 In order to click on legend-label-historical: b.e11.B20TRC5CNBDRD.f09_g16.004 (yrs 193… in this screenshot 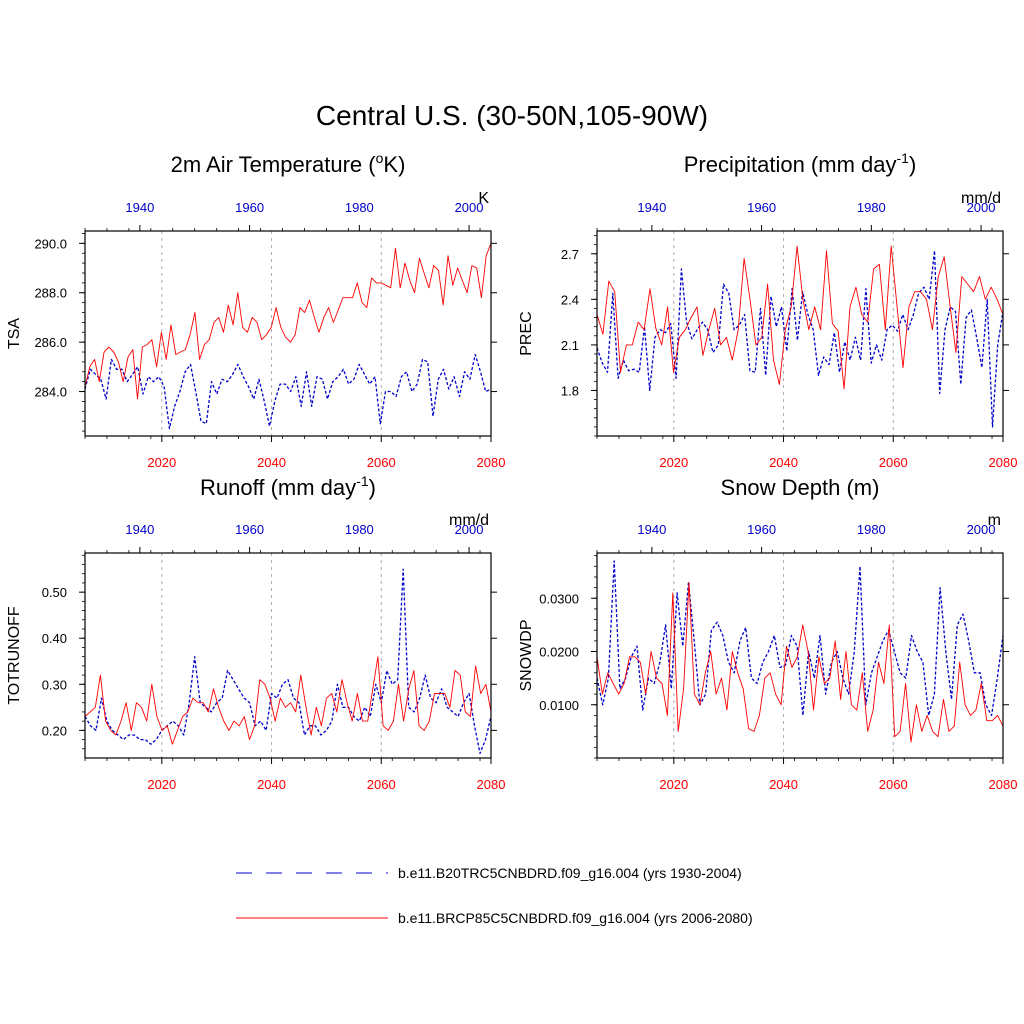, I will do `click(570, 873)`.